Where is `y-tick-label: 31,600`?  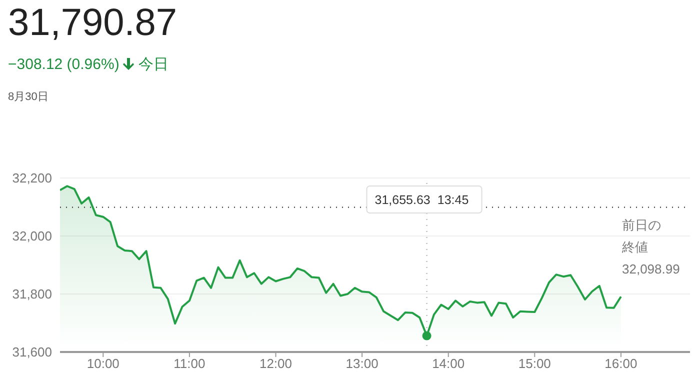
y-tick-label: 31,600 is located at coordinates (32, 352).